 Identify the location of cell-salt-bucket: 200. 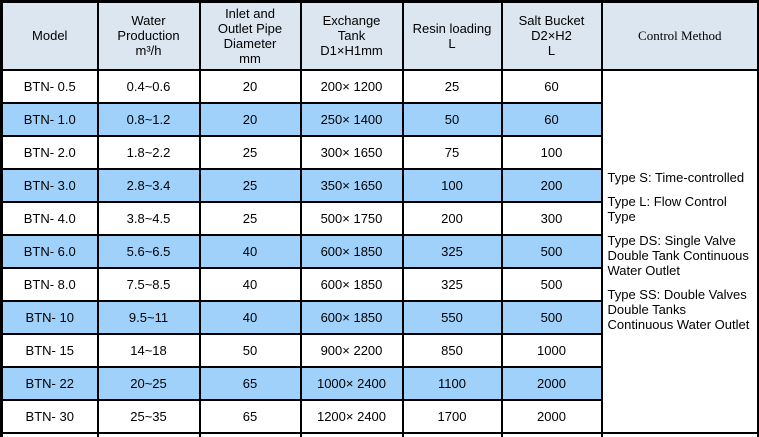
(551, 185).